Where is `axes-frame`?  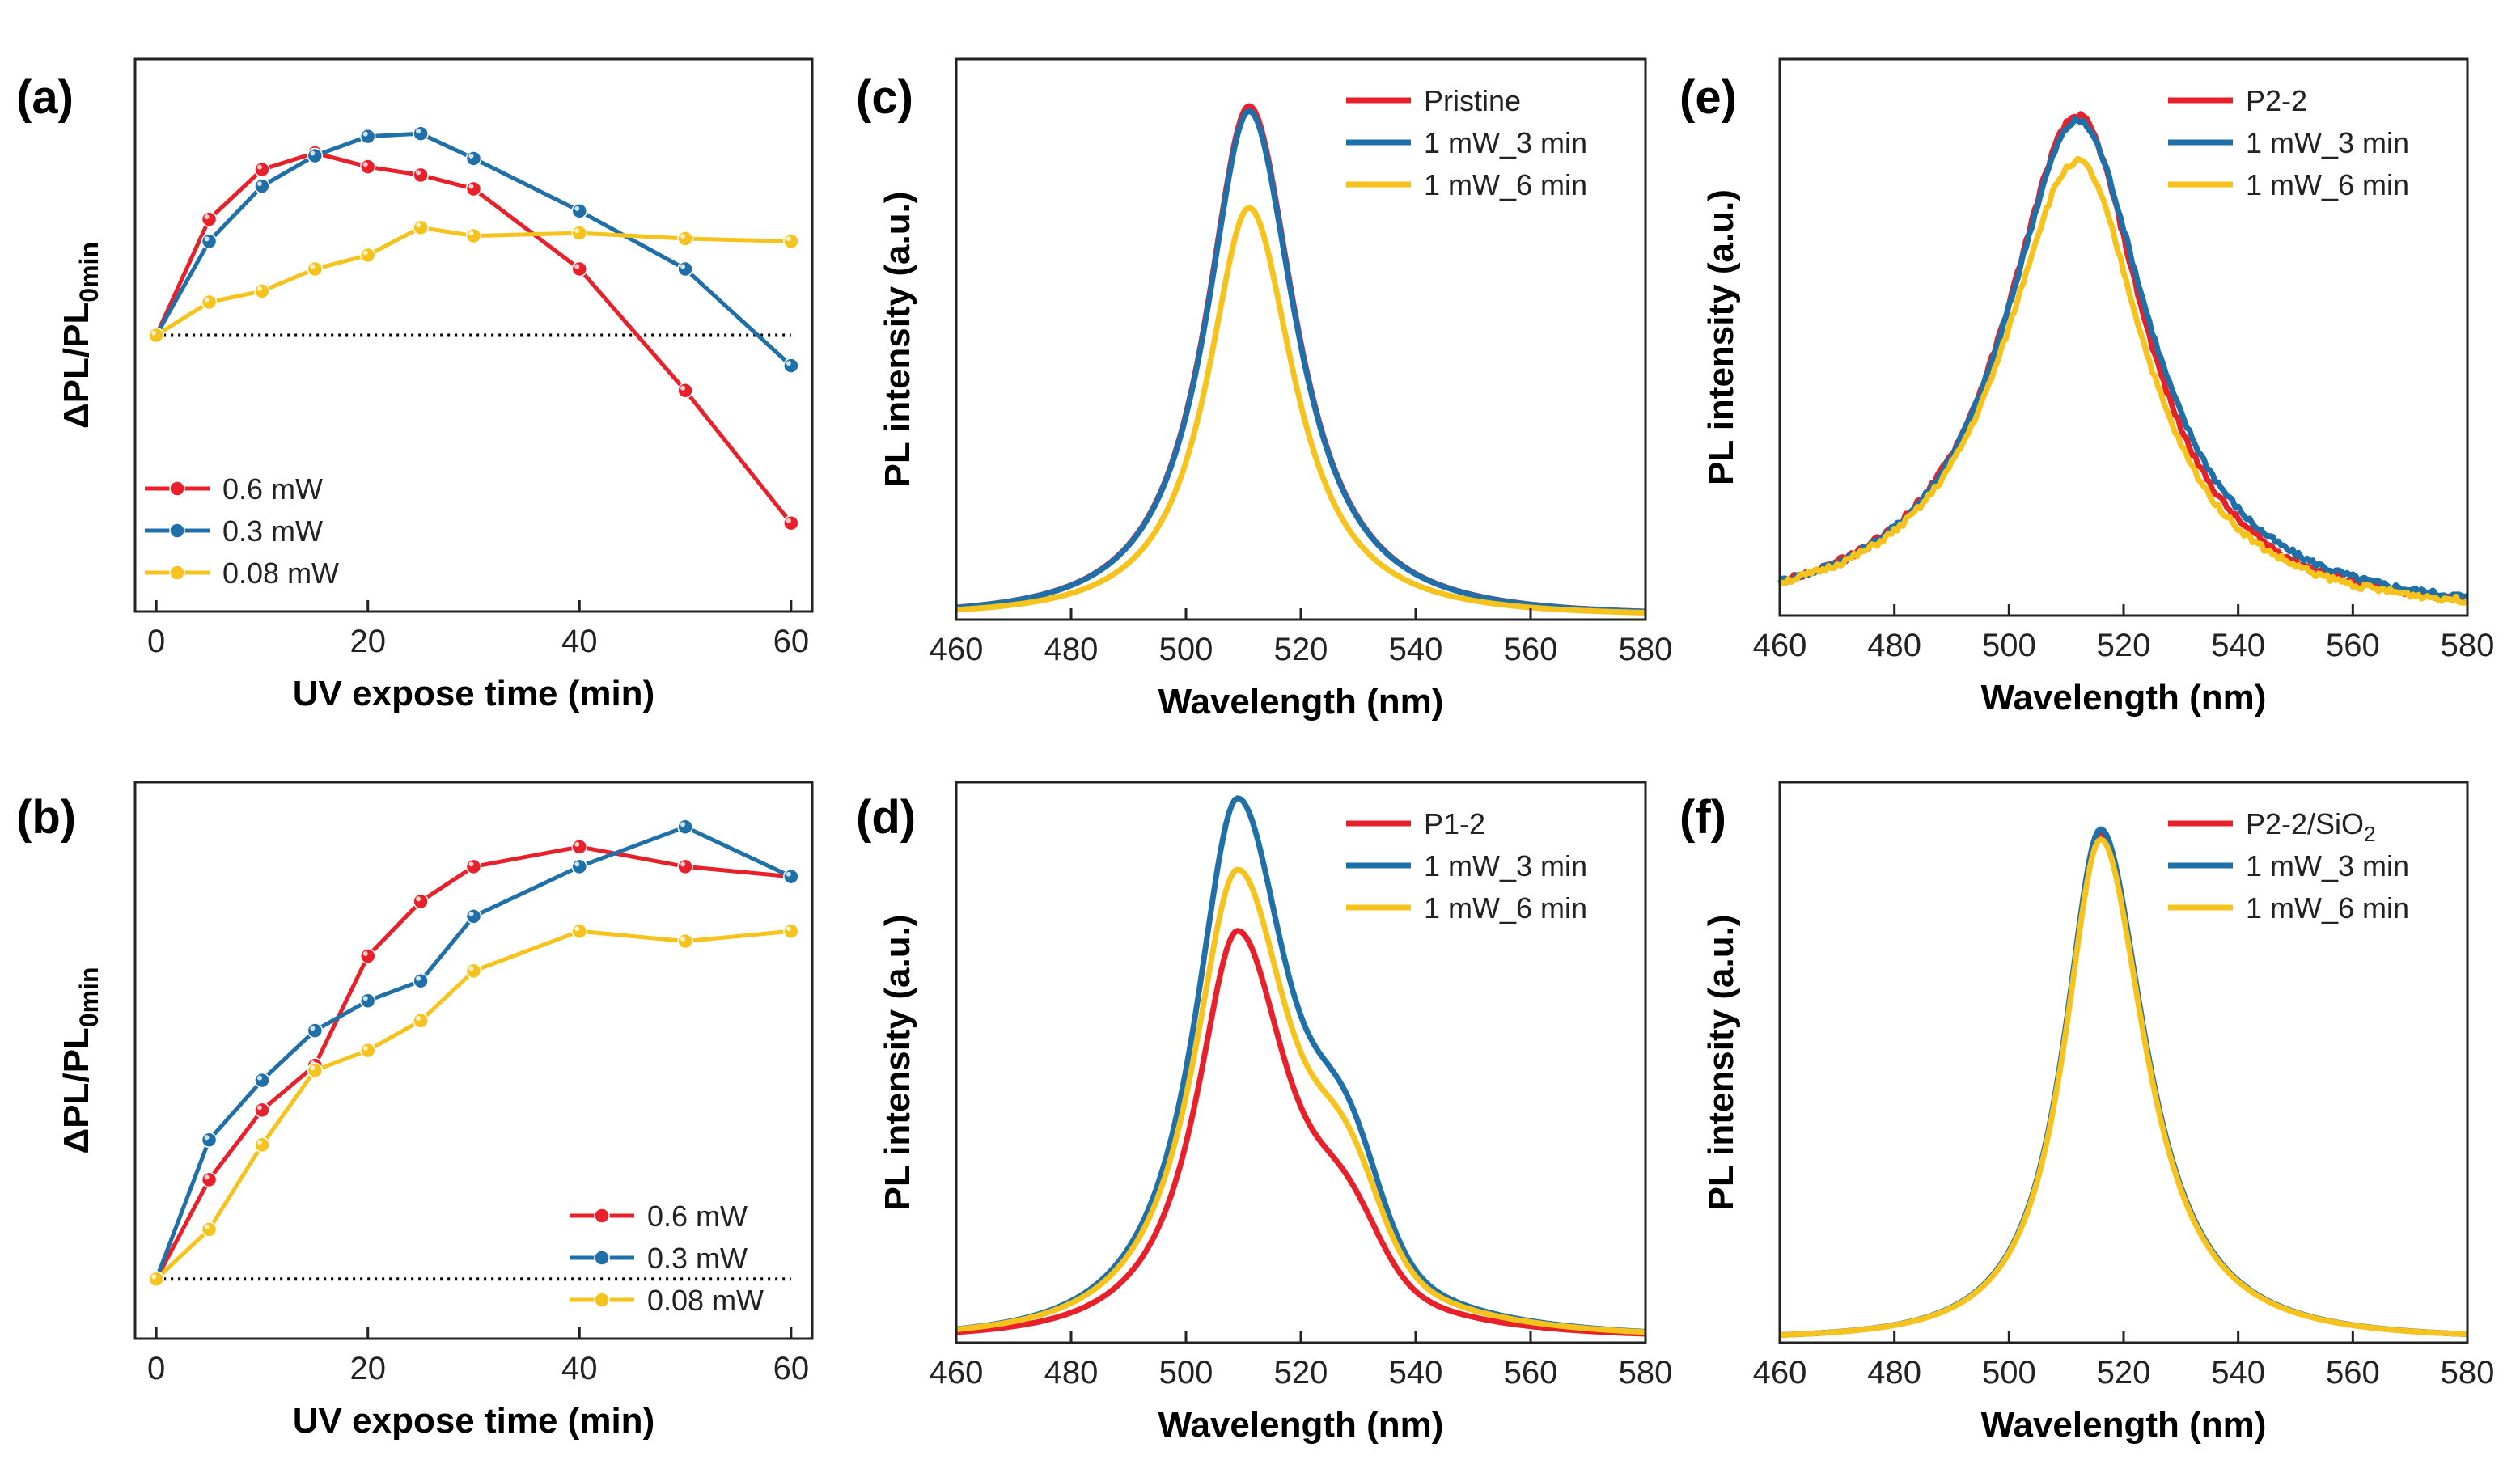 axes-frame is located at coordinates (473, 1060).